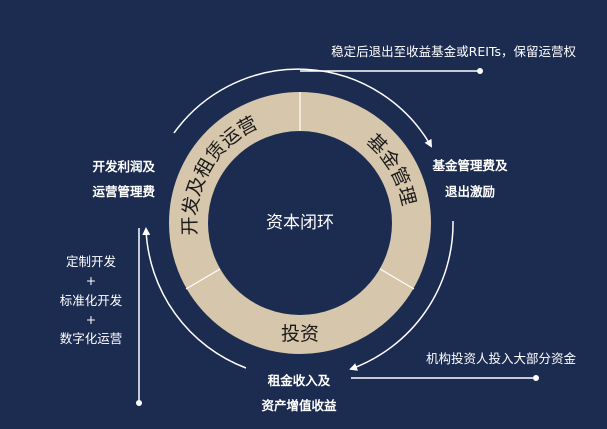 Image resolution: width=607 pixels, height=429 pixels. Describe the element at coordinates (139, 403) in the screenshot. I see `pointer-dot-left` at that location.